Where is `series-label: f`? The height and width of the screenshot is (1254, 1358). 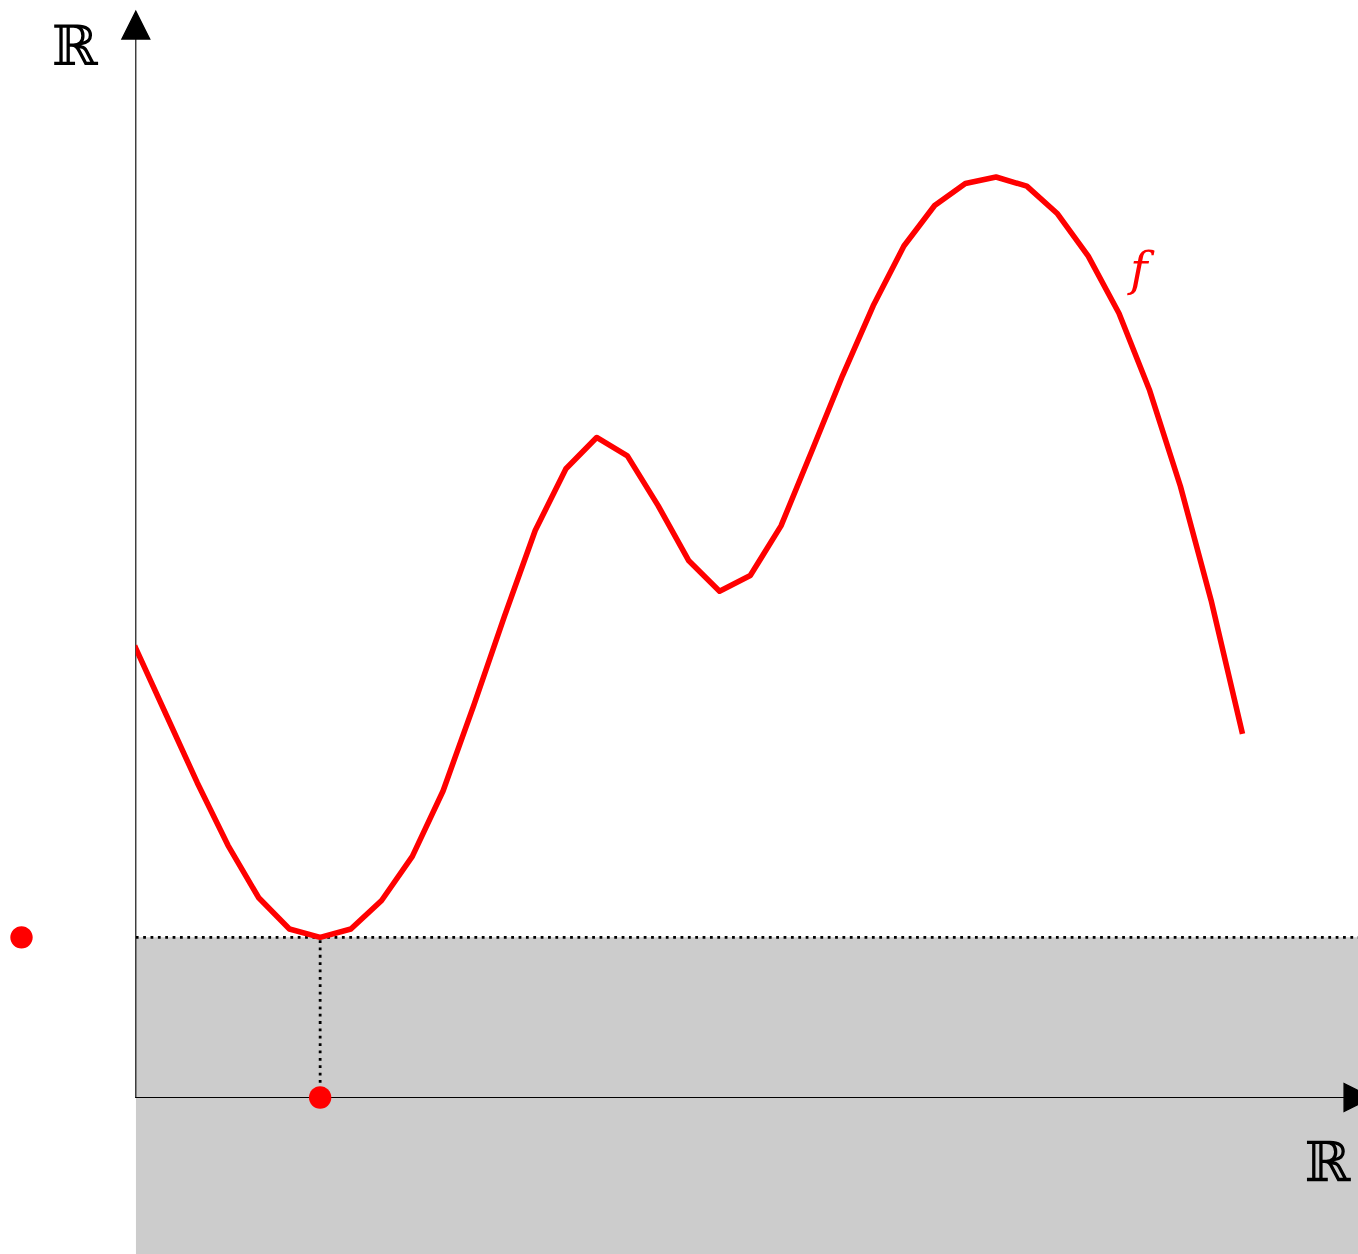
series-label: f is located at coordinates (1141, 272).